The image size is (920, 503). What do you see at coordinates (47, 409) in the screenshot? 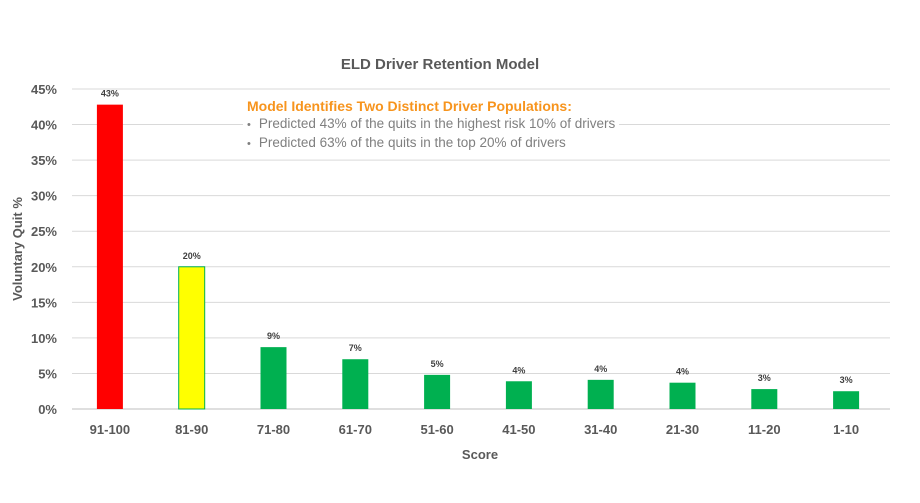
I see `y-tick-label: 0%` at bounding box center [47, 409].